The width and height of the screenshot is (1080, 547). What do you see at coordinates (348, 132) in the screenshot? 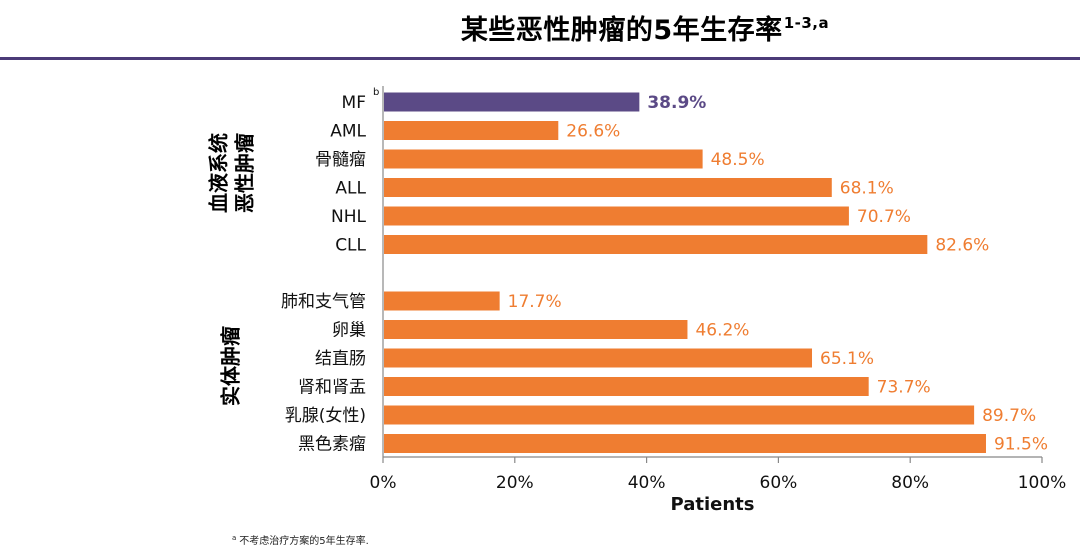
I see `category-label: AML` at bounding box center [348, 132].